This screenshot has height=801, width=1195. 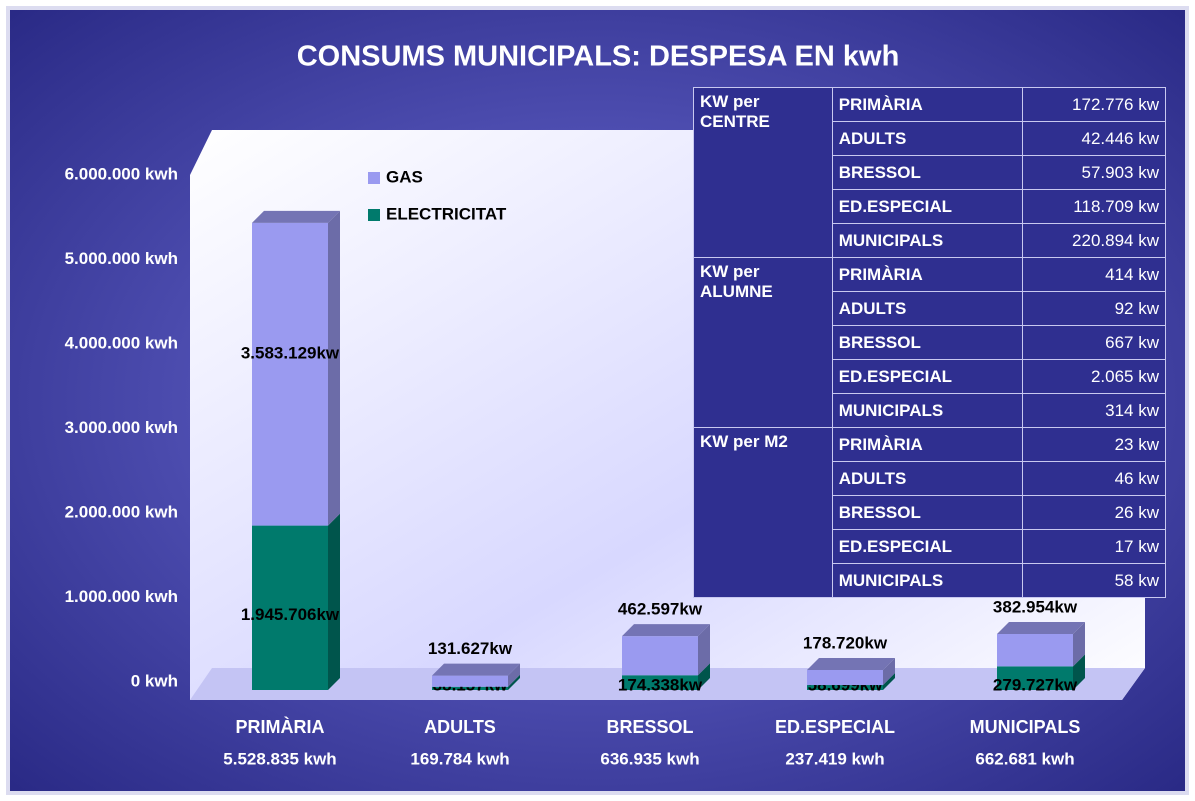 I want to click on row-value: 17 kw, so click(x=1094, y=546).